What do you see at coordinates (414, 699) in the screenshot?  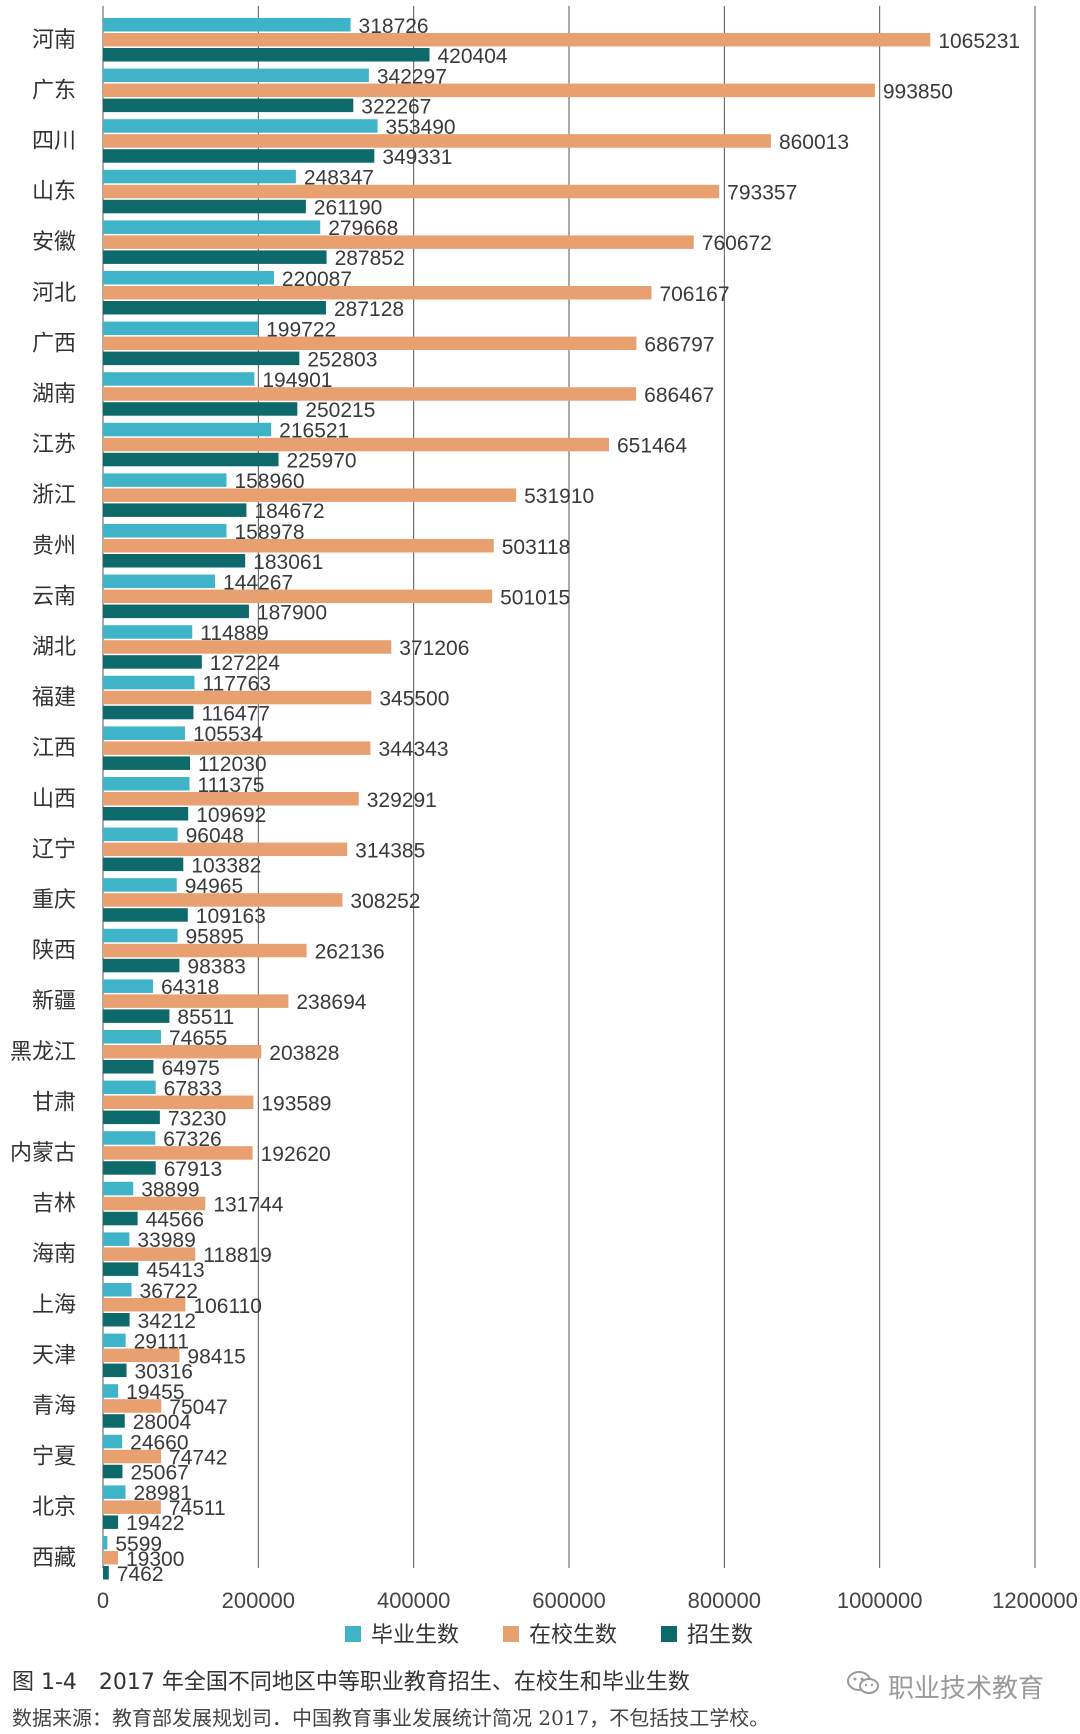 I see `data-label: 345500` at bounding box center [414, 699].